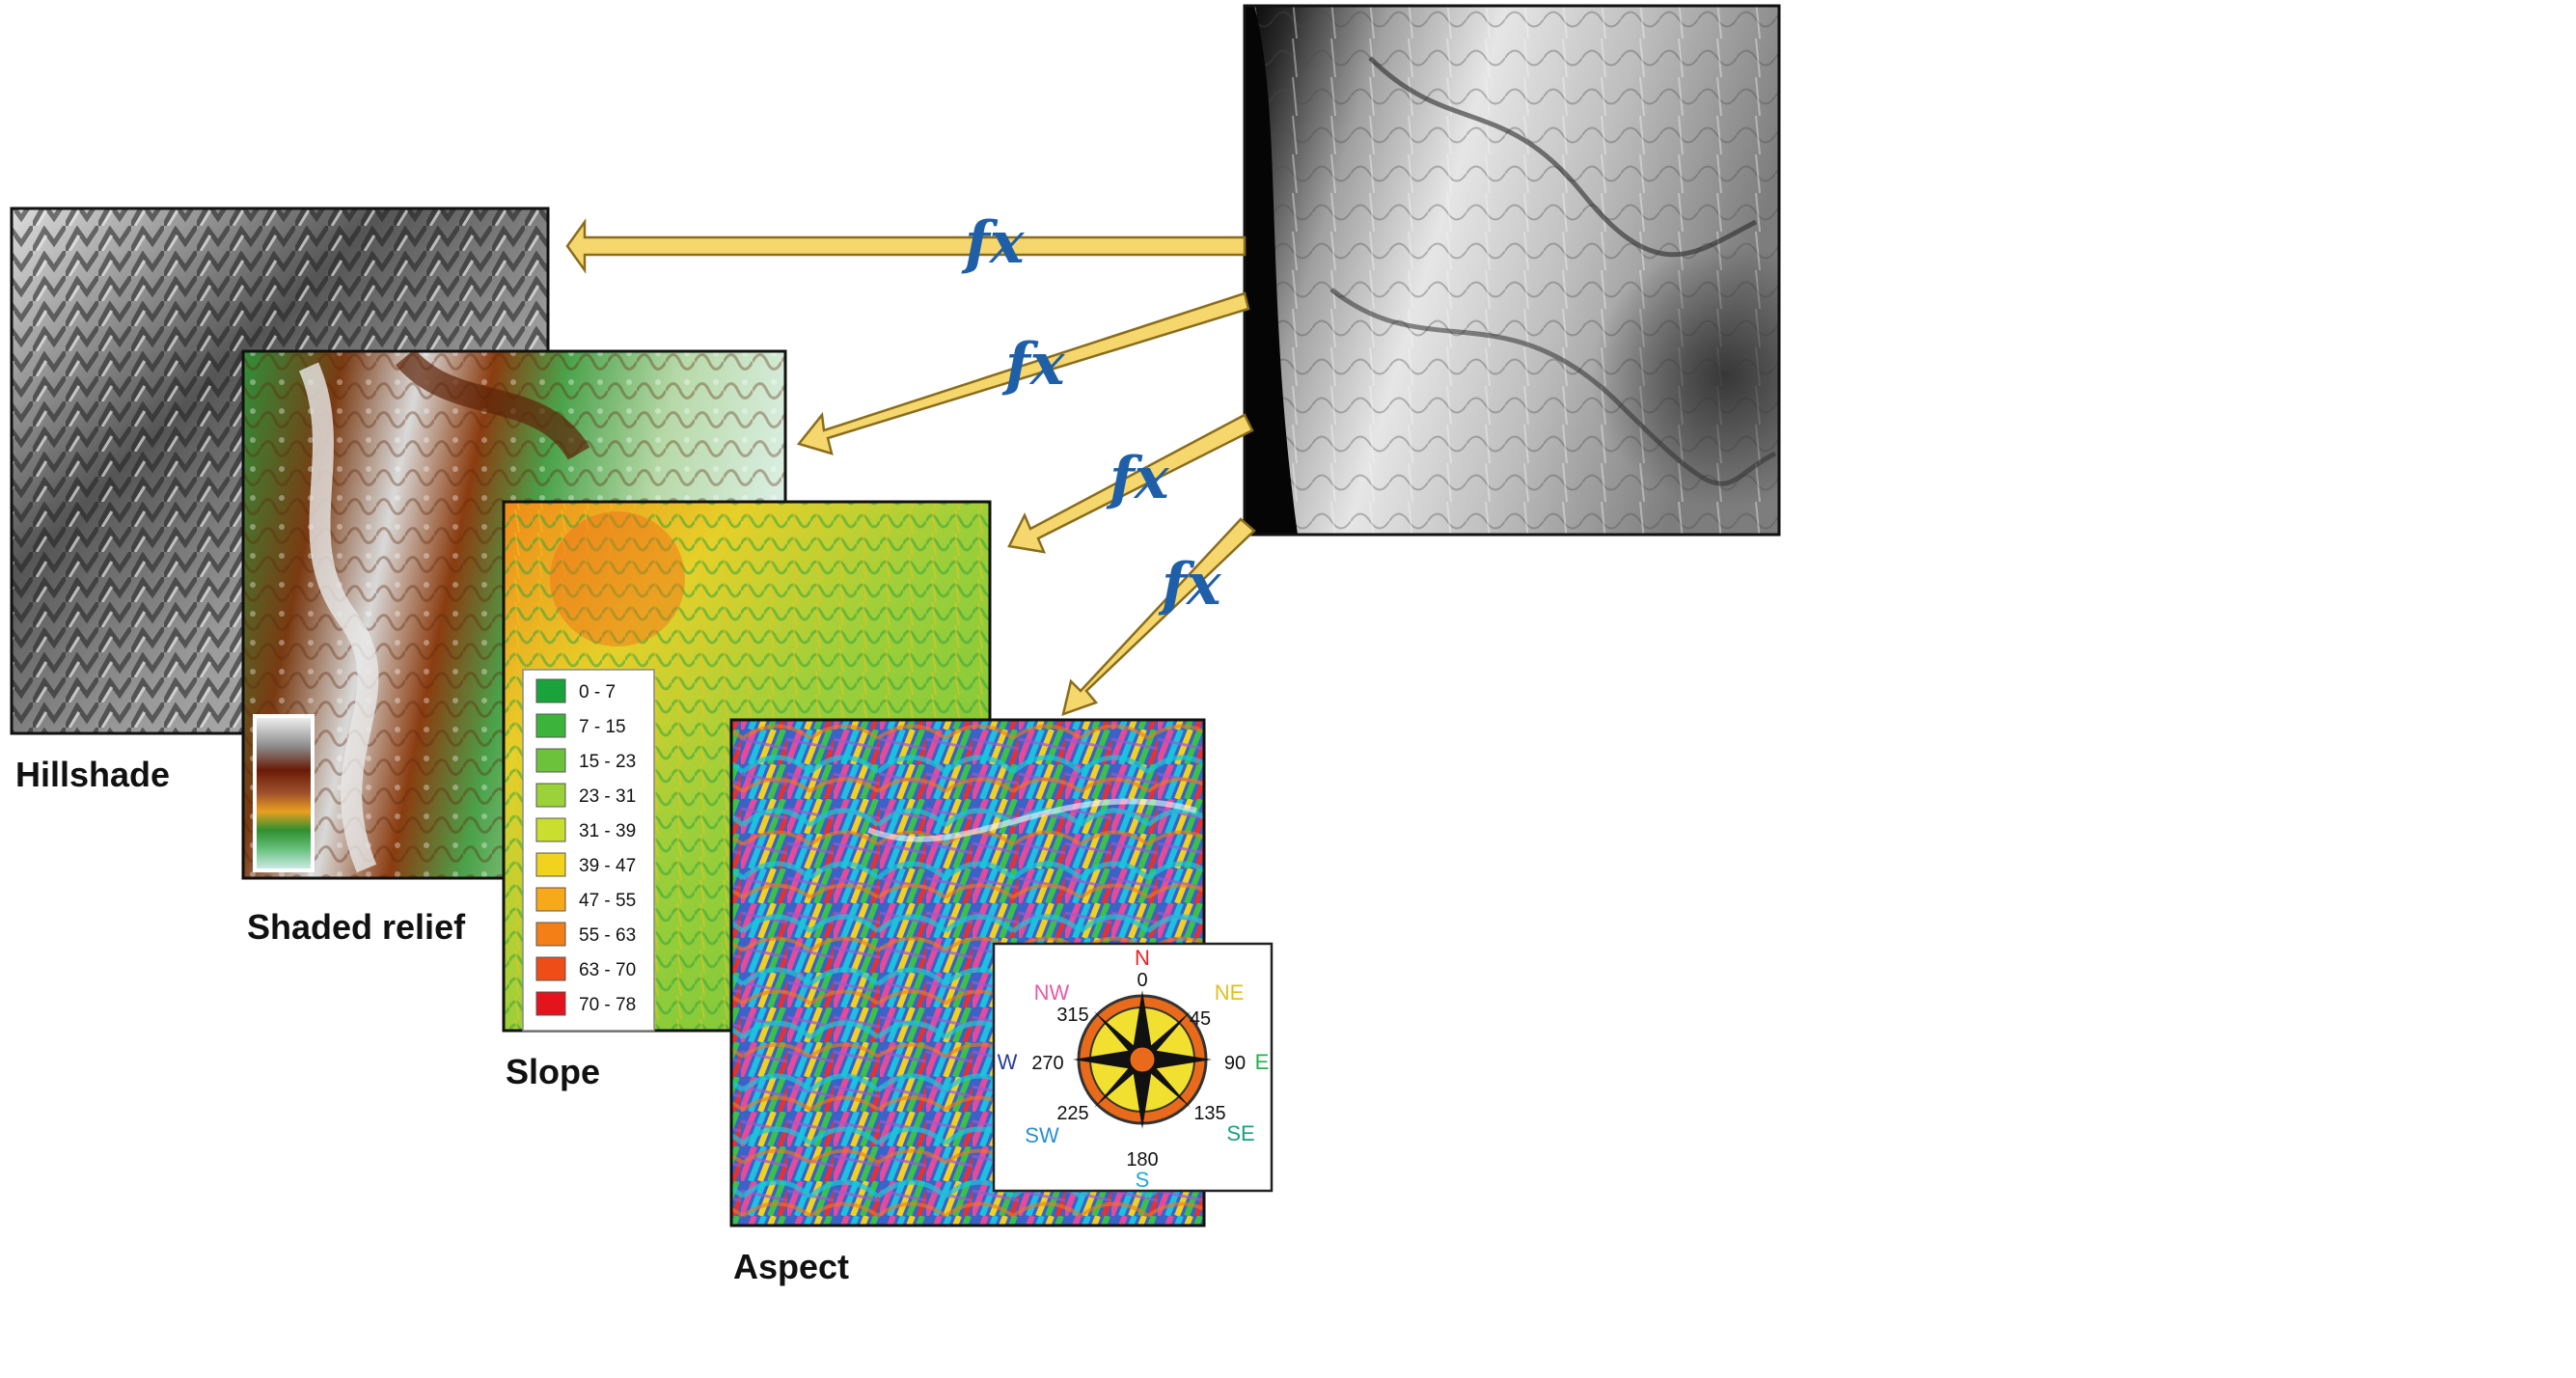 This screenshot has width=2576, height=1378. I want to click on compass-direction-label: SE, so click(1240, 1133).